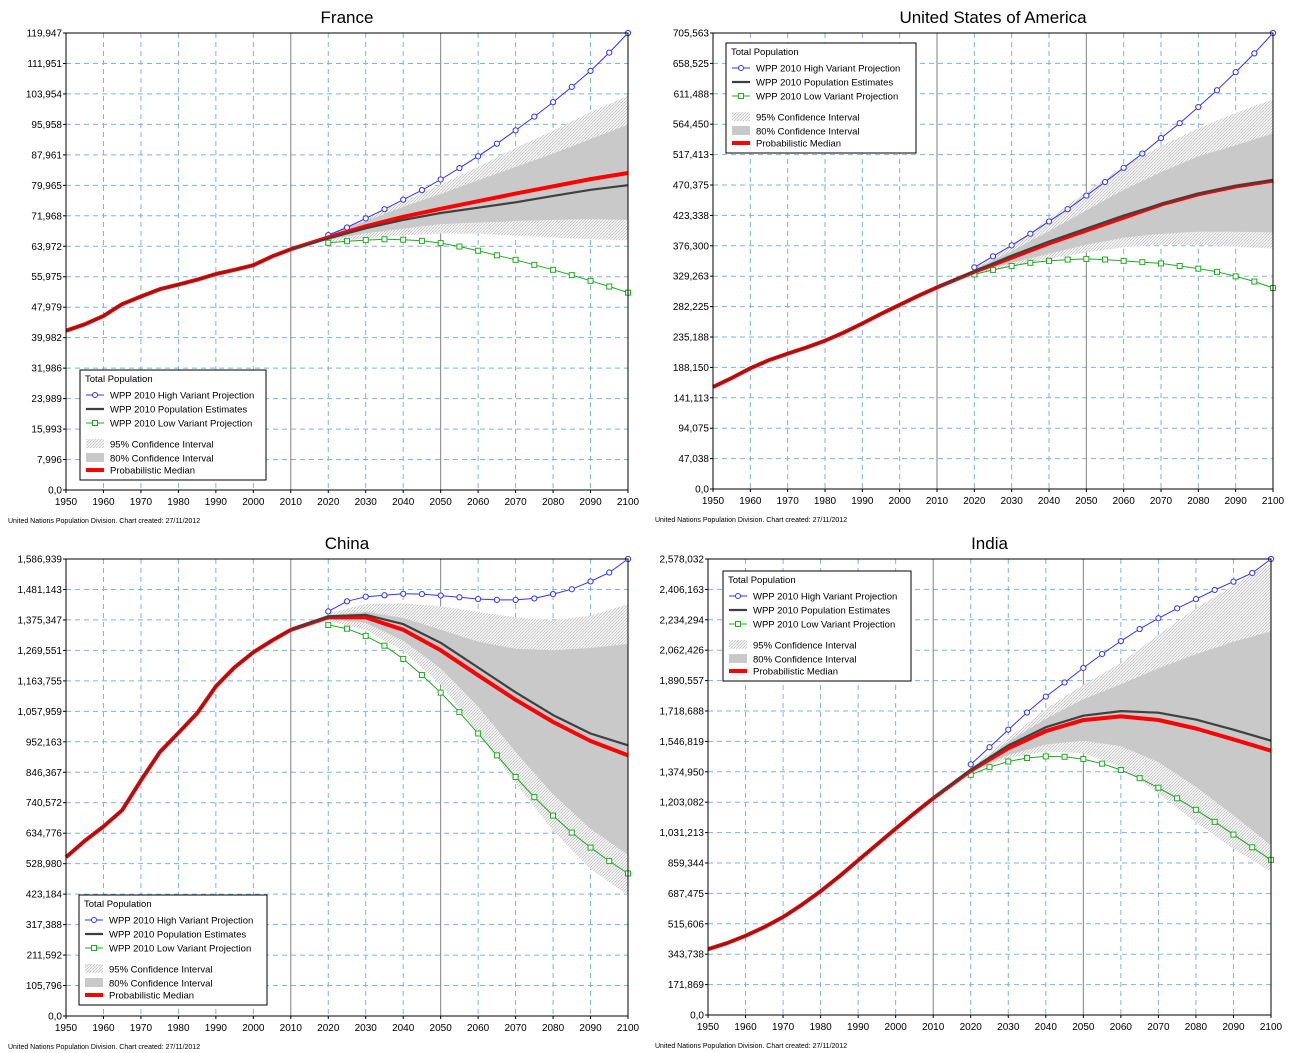 The height and width of the screenshot is (1053, 1293). What do you see at coordinates (46, 155) in the screenshot?
I see `y-tick-label: 87,961` at bounding box center [46, 155].